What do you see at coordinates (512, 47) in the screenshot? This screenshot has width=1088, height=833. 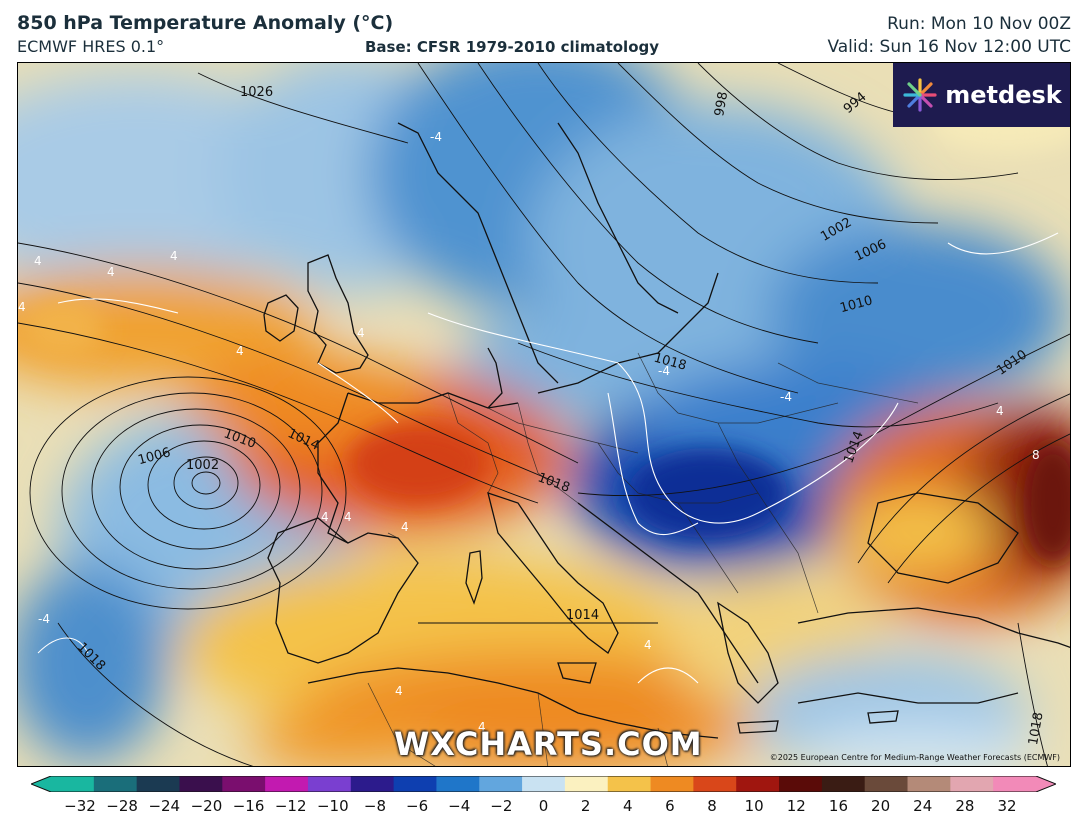 I see `climatology-base-label: Base: CFSR 1979-2010 climatology` at bounding box center [512, 47].